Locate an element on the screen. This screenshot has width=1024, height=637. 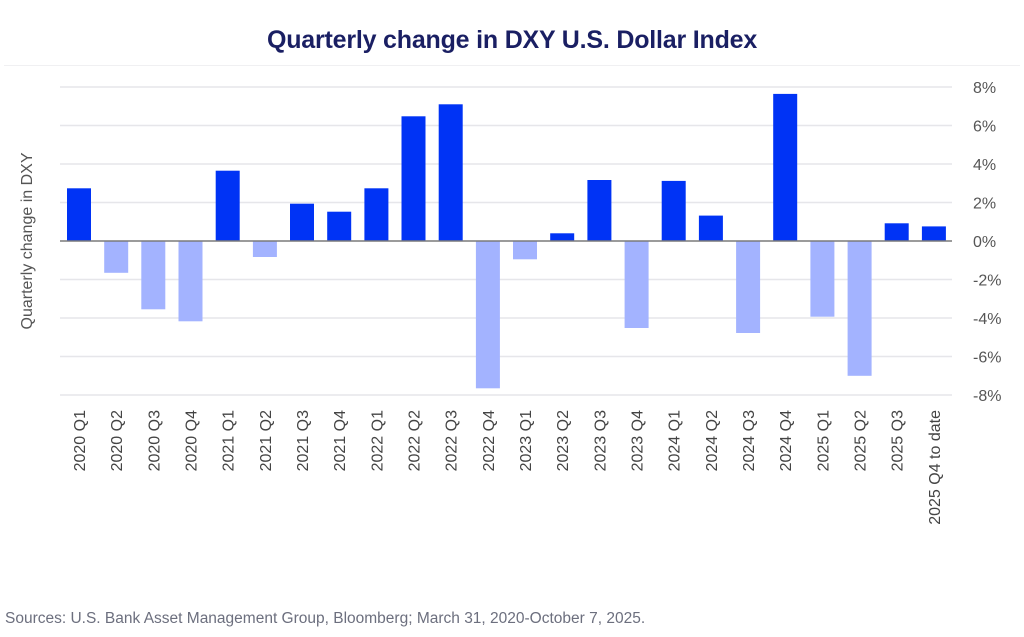
x-tick-label: 2022 Q3 is located at coordinates (452, 440).